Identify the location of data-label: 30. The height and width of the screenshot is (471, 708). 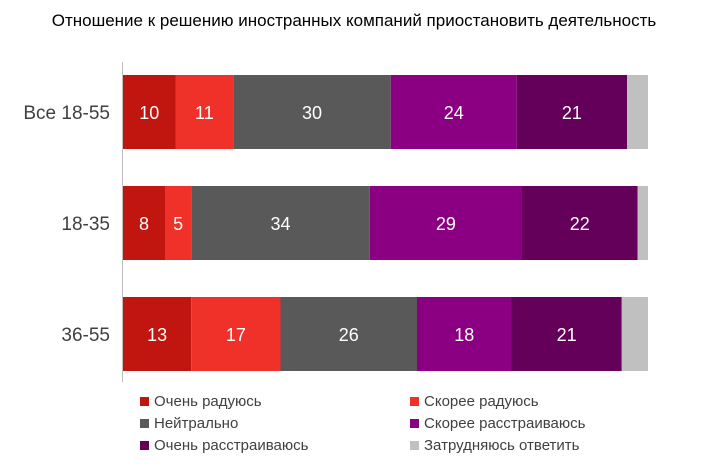
(312, 113).